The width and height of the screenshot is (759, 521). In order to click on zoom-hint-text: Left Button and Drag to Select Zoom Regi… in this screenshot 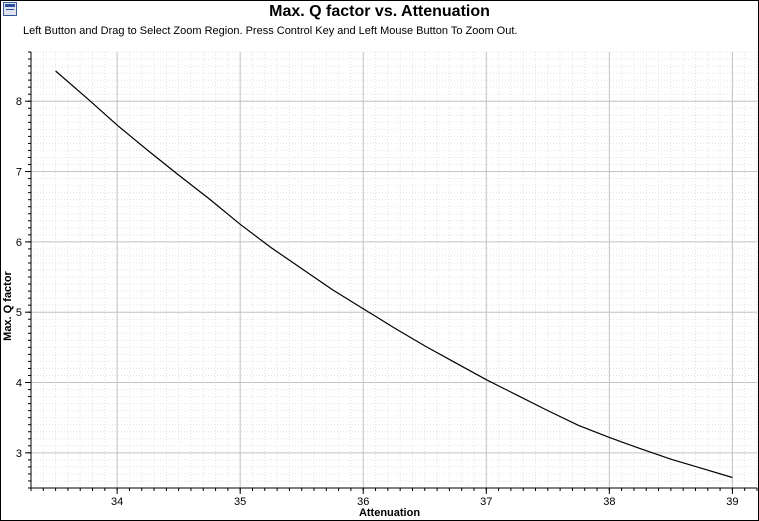, I will do `click(270, 31)`.